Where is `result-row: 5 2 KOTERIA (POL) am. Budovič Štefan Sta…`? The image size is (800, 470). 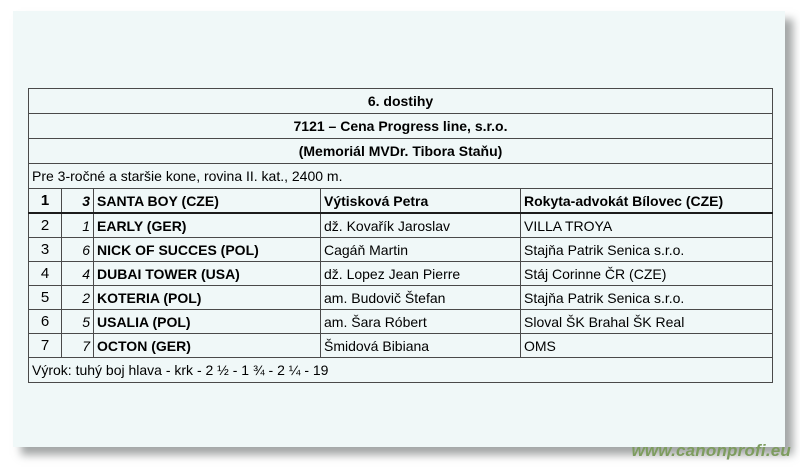
result-row: 5 2 KOTERIA (POL) am. Budovič Štefan Sta… is located at coordinates (401, 297).